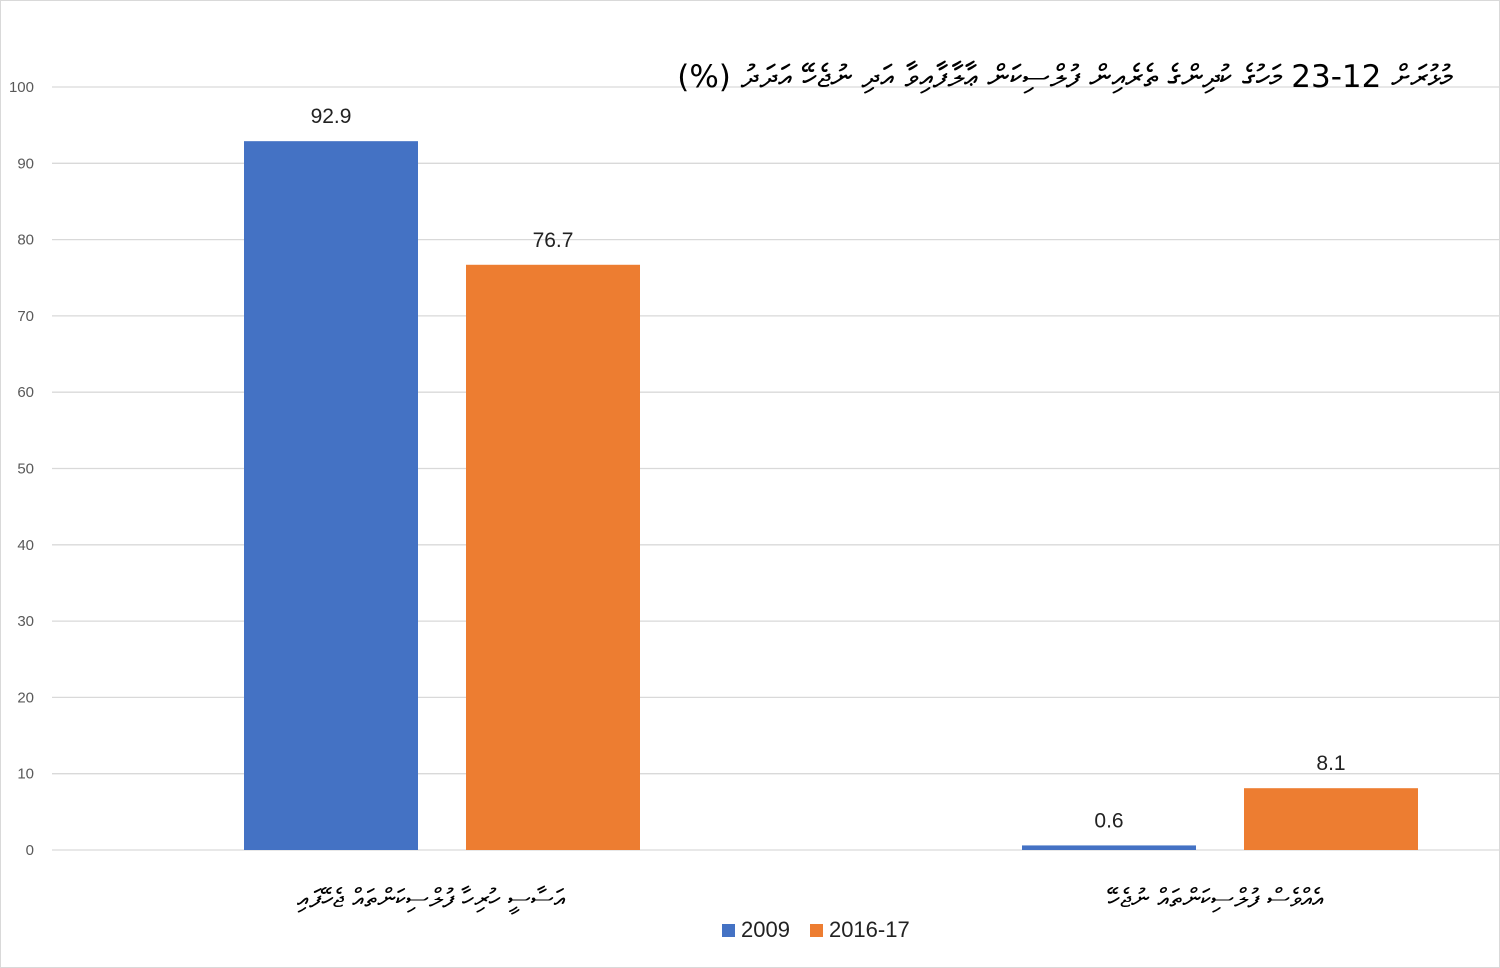  Describe the element at coordinates (869, 929) in the screenshot. I see `legend-label-2016-17: 2016-17` at that location.